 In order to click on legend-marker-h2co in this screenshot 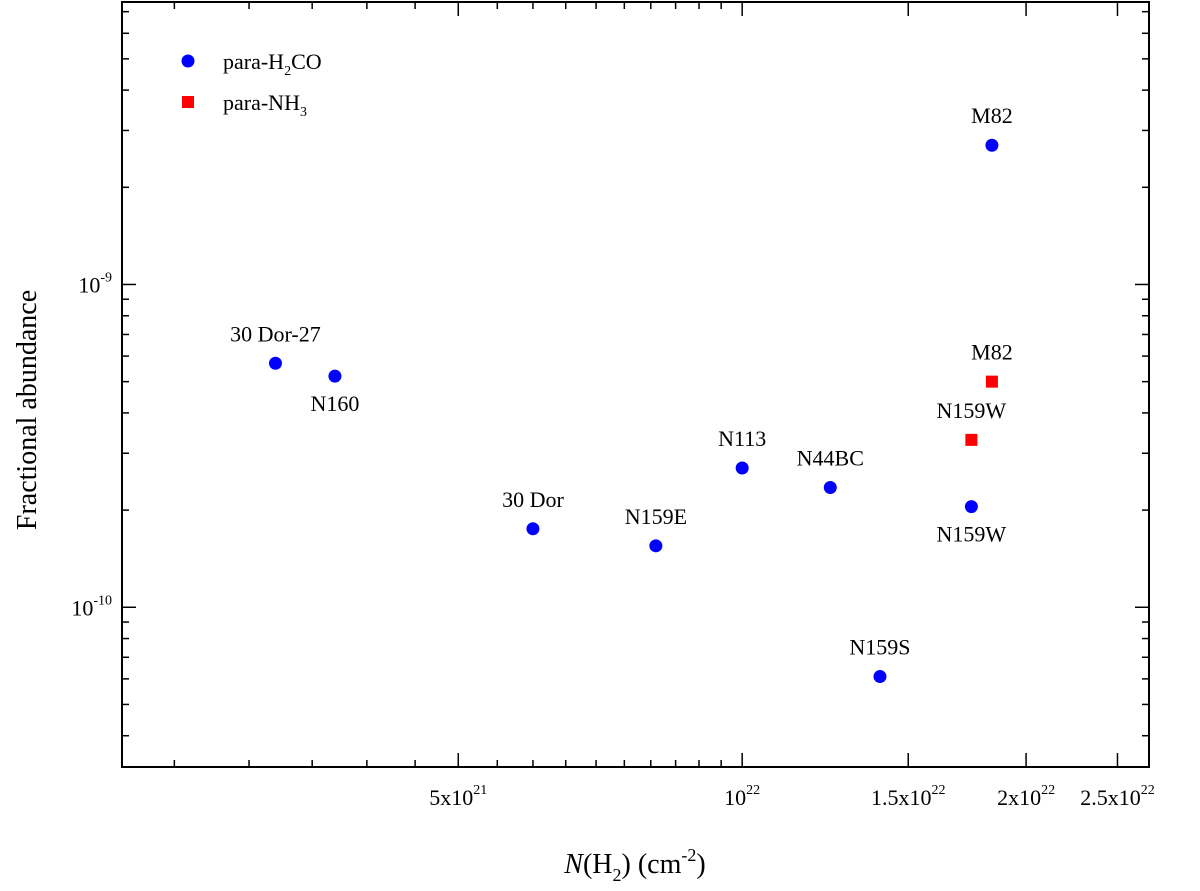, I will do `click(188, 61)`.